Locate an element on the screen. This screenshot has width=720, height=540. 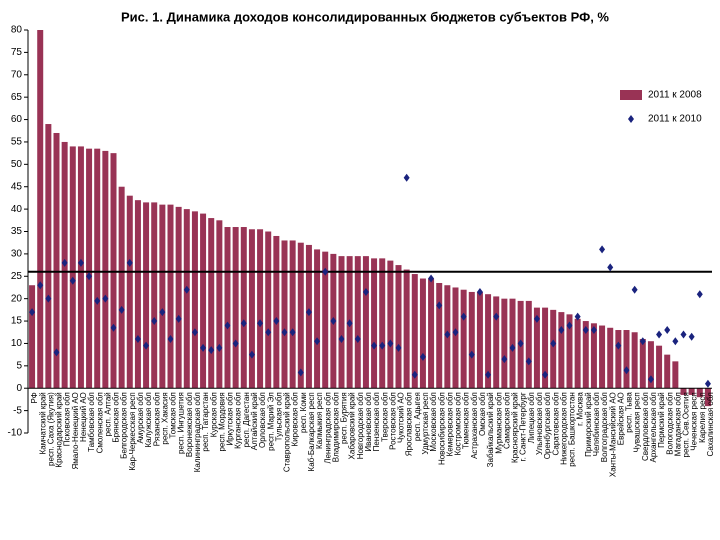
x-tick-label: Калужская обл is located at coordinates (148, 420).